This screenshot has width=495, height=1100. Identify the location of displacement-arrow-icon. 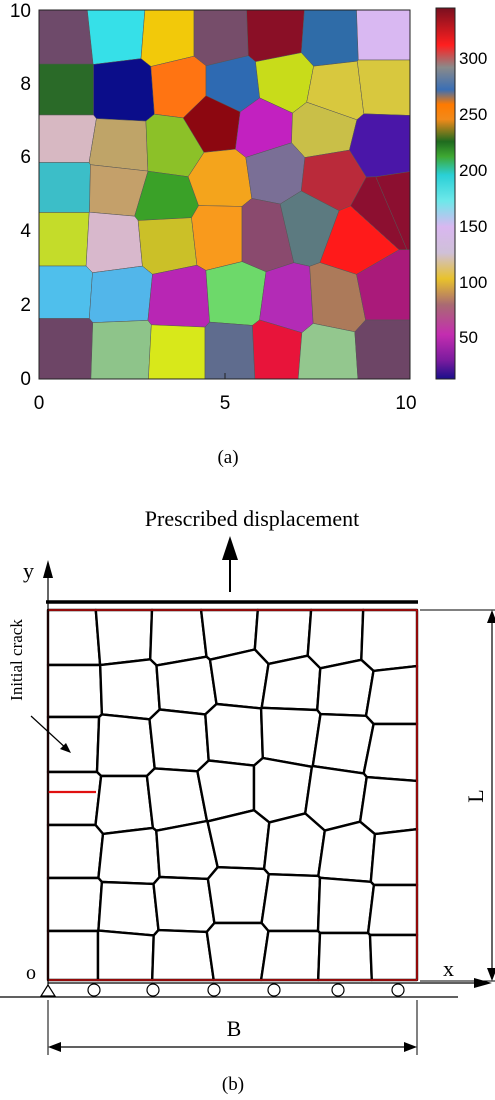
(230, 564).